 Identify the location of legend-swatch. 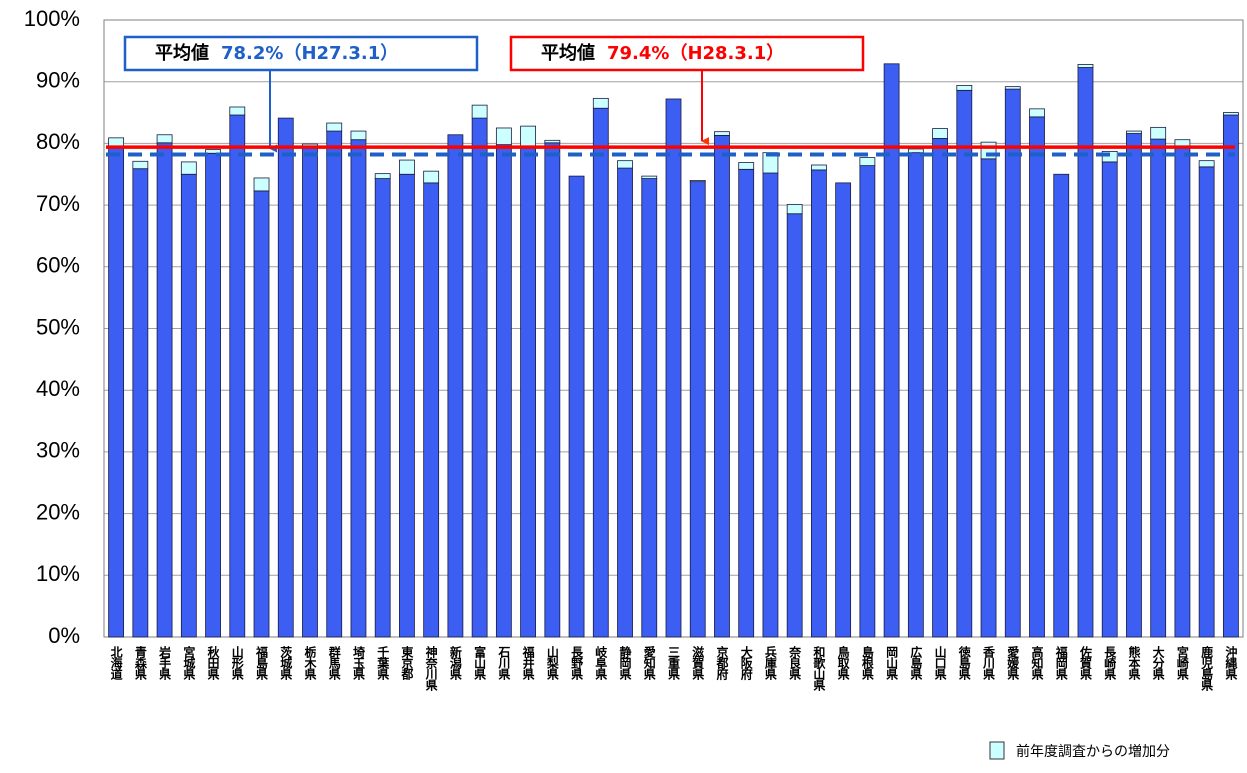
(997, 750).